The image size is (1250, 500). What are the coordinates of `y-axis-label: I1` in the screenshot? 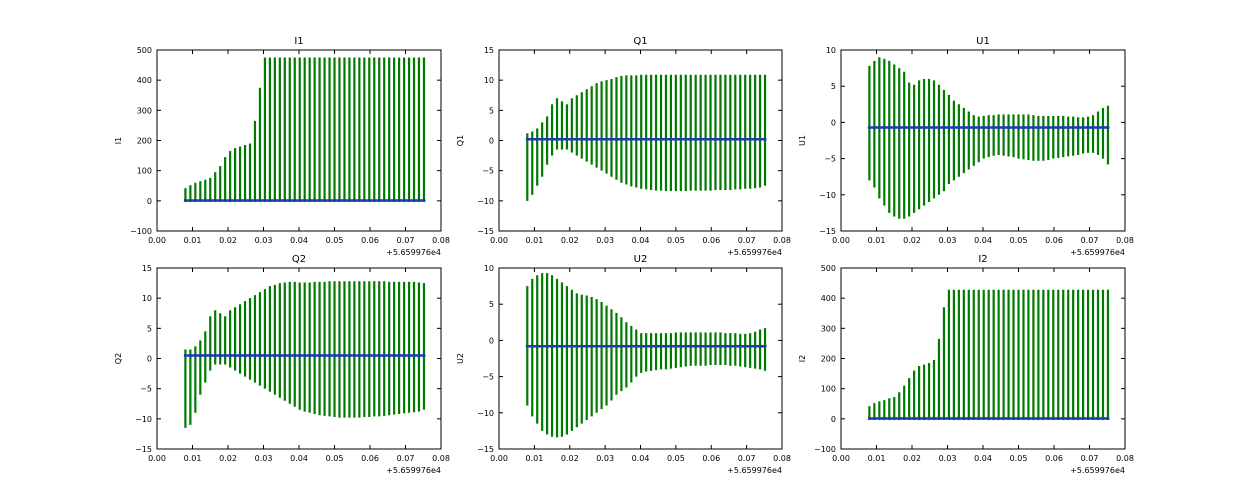 It's located at (118, 140).